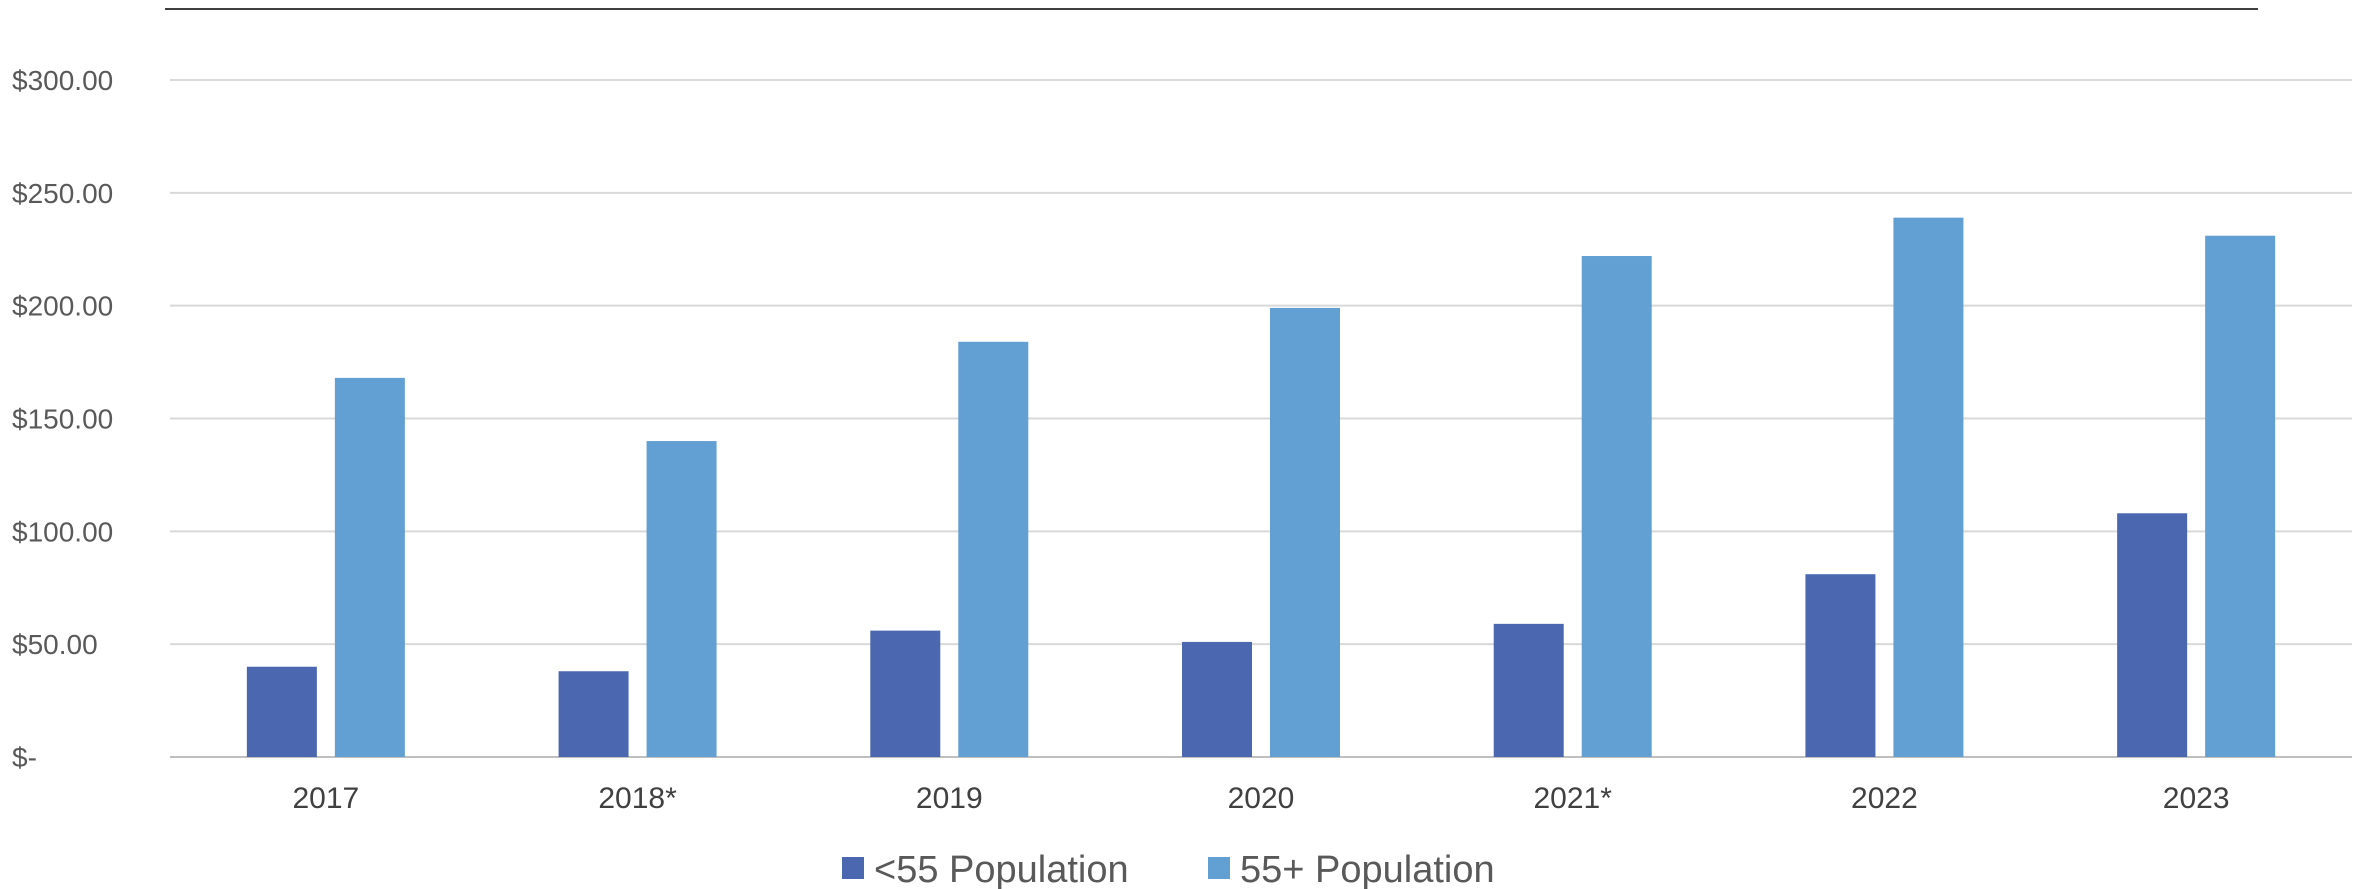 The height and width of the screenshot is (889, 2364). I want to click on x-tick-label: 2020, so click(1261, 798).